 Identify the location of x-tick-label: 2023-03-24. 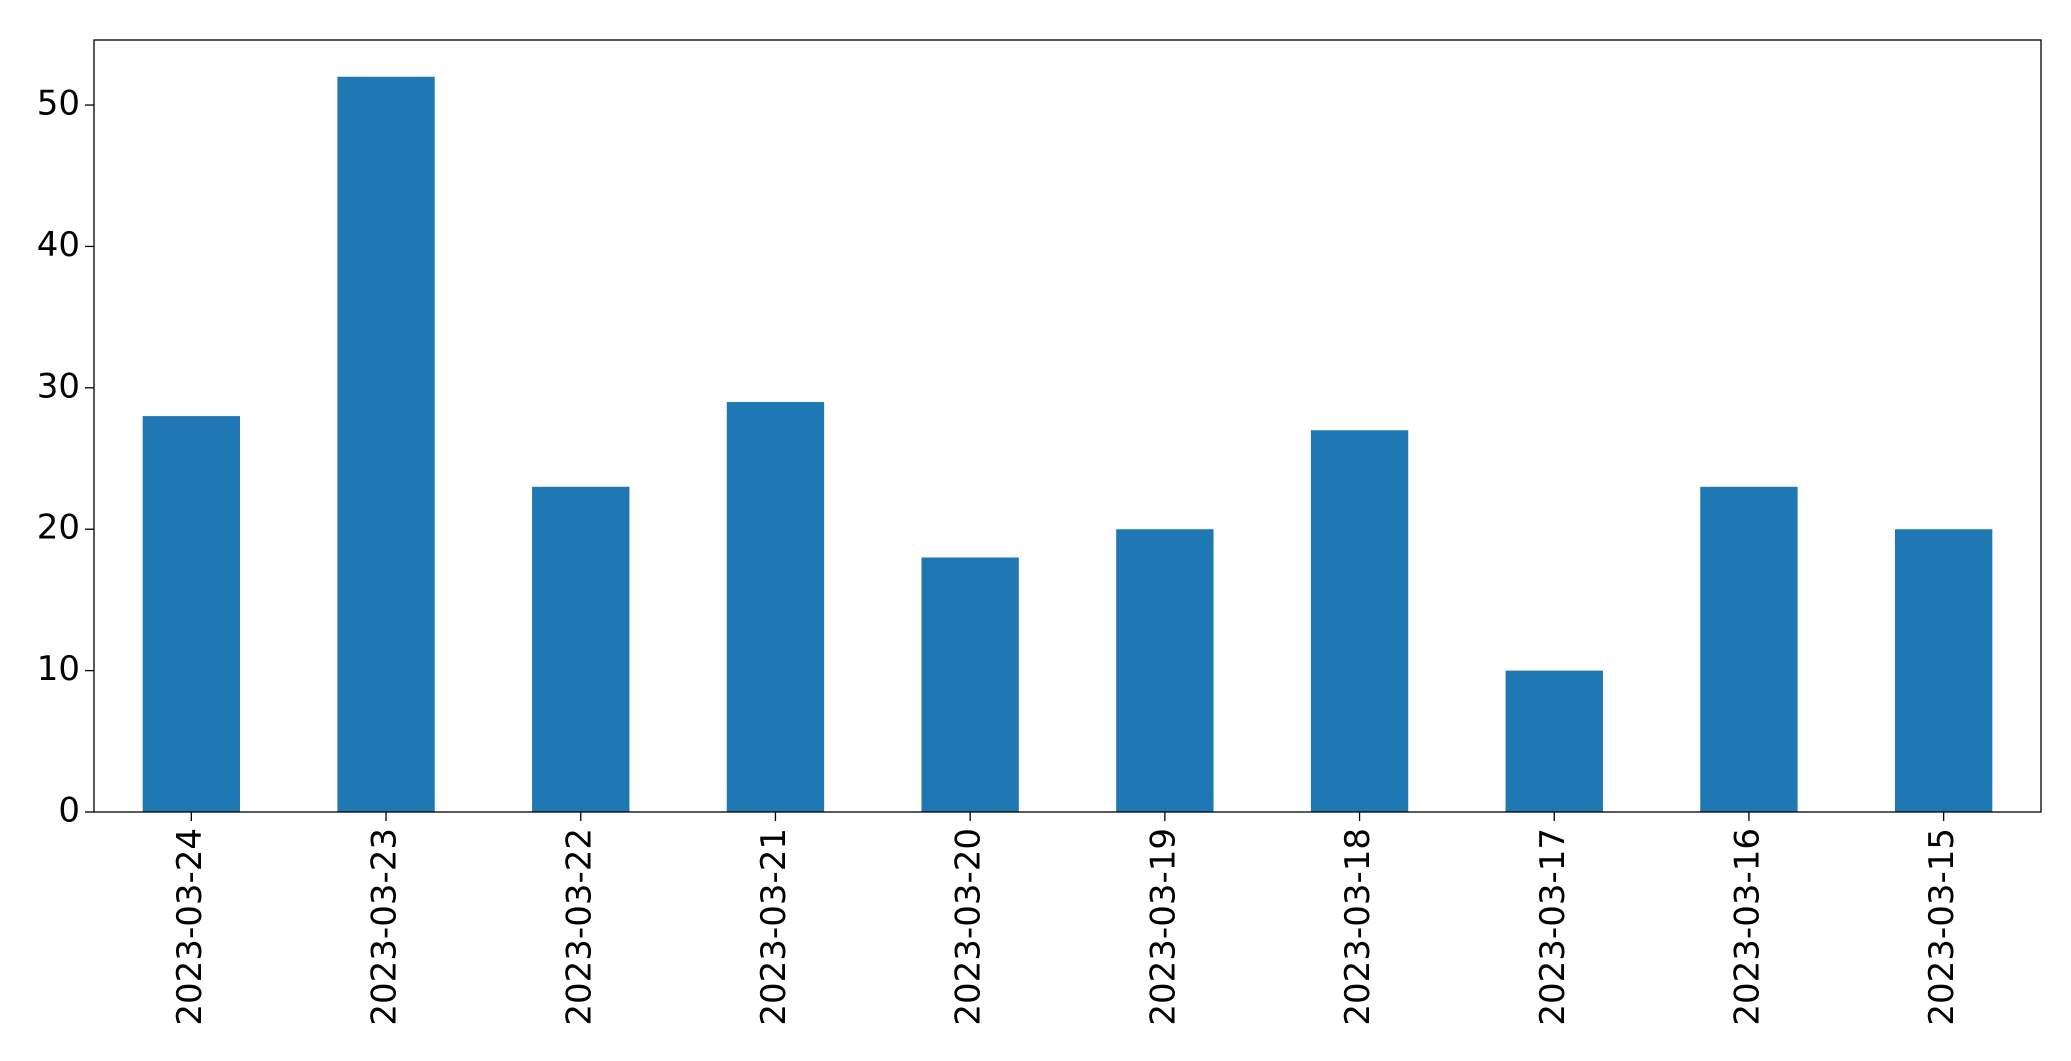
(190, 927).